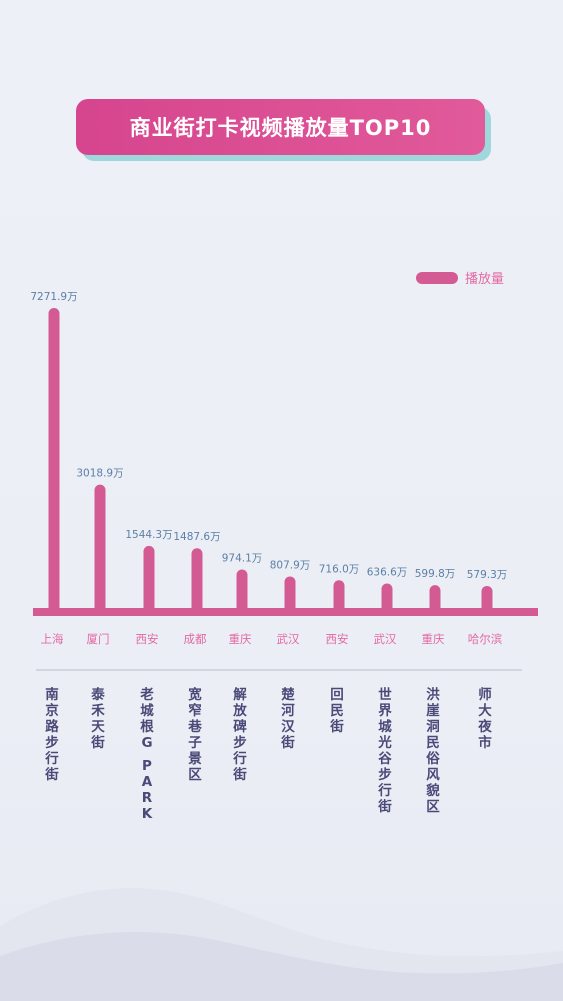 The image size is (563, 1001). What do you see at coordinates (287, 718) in the screenshot?
I see `category-label: 楚河汉街` at bounding box center [287, 718].